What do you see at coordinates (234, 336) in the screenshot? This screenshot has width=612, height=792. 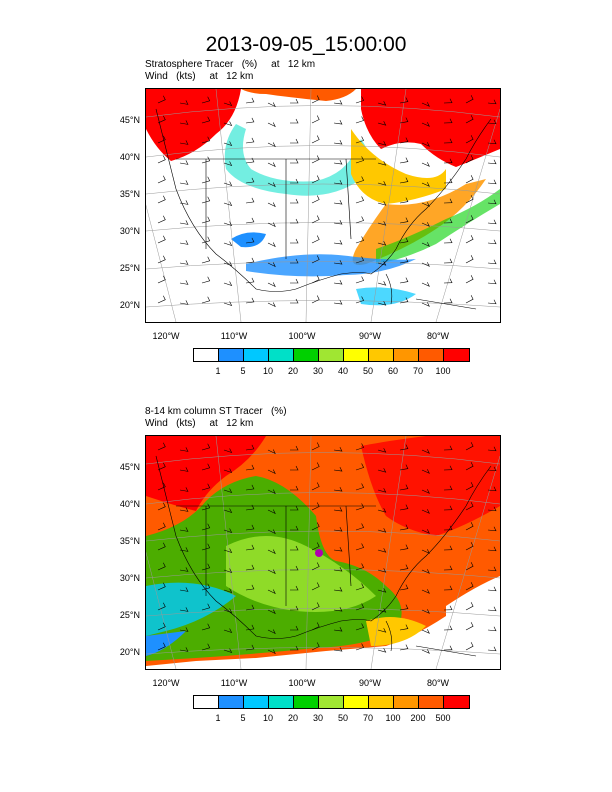 I see `panel1-lon-label: 110°W` at bounding box center [234, 336].